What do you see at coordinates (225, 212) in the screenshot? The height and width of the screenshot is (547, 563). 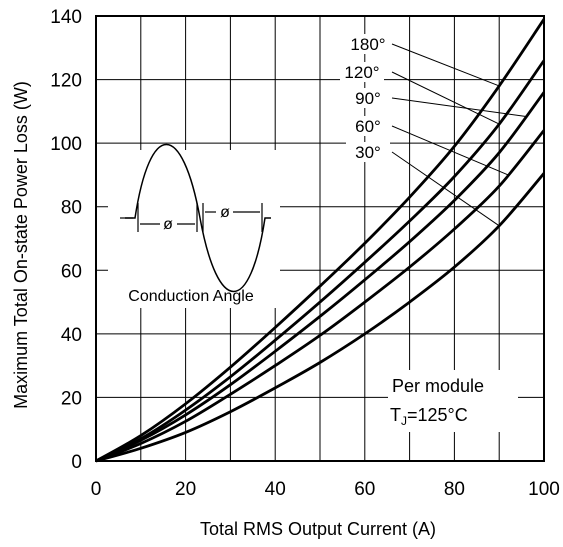 I see `phi-symbol-right: ø` at bounding box center [225, 212].